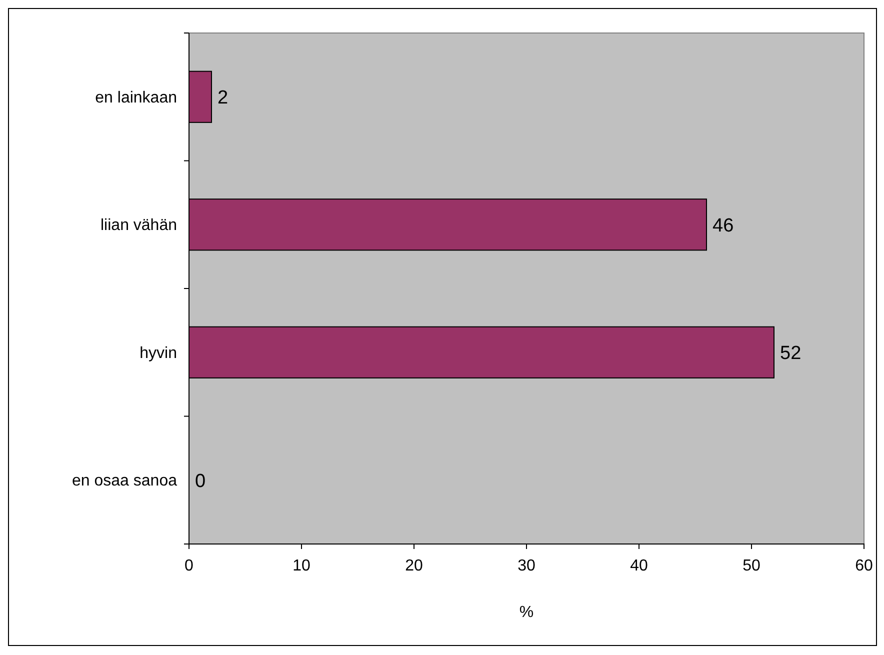 This screenshot has width=884, height=655. Describe the element at coordinates (200, 481) in the screenshot. I see `data-label: 0` at that location.